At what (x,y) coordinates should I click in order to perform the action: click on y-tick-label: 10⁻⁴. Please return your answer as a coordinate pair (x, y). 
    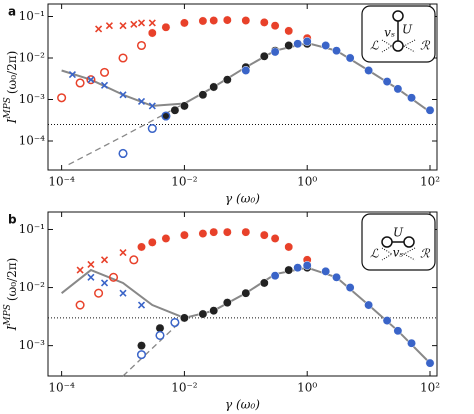
    Looking at the image, I should click on (32, 140).